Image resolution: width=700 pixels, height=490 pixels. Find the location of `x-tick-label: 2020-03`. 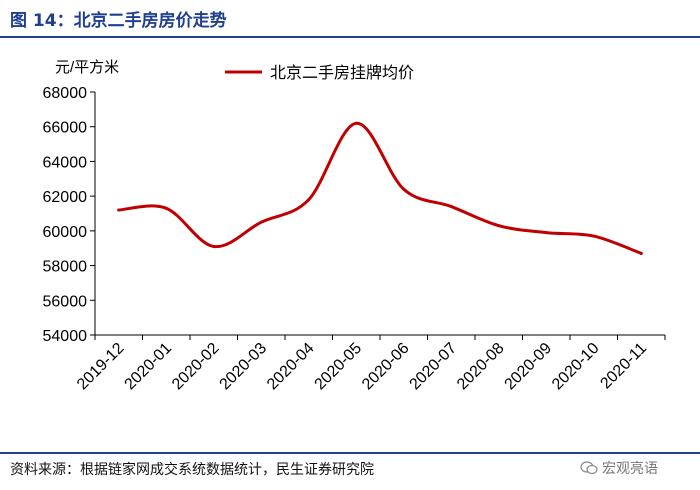

x-tick-label: 2020-03 is located at coordinates (244, 367).